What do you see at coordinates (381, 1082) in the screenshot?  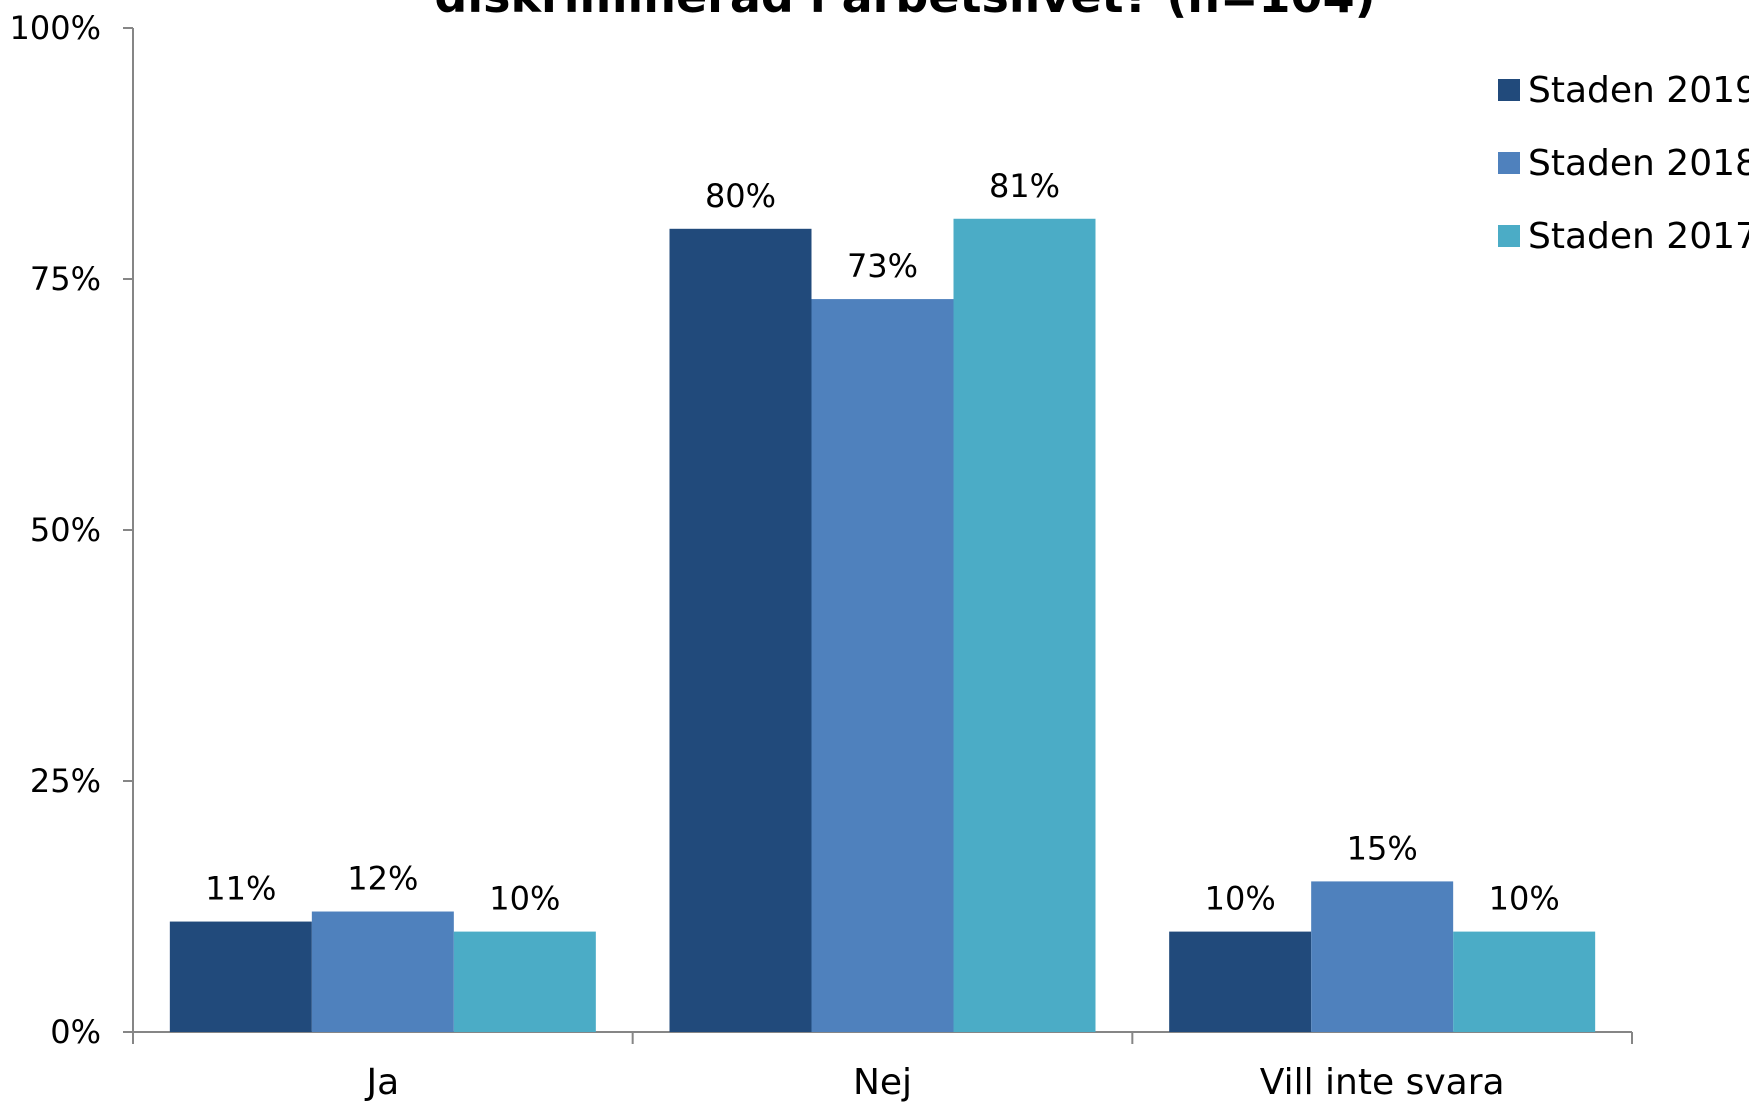 I see `x-category-label: Ja` at bounding box center [381, 1082].